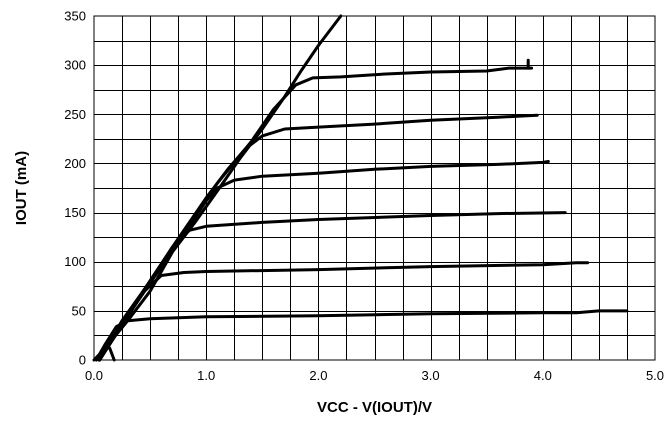 This screenshot has width=670, height=423. What do you see at coordinates (655, 375) in the screenshot?
I see `x-tick-label: 5.0` at bounding box center [655, 375].